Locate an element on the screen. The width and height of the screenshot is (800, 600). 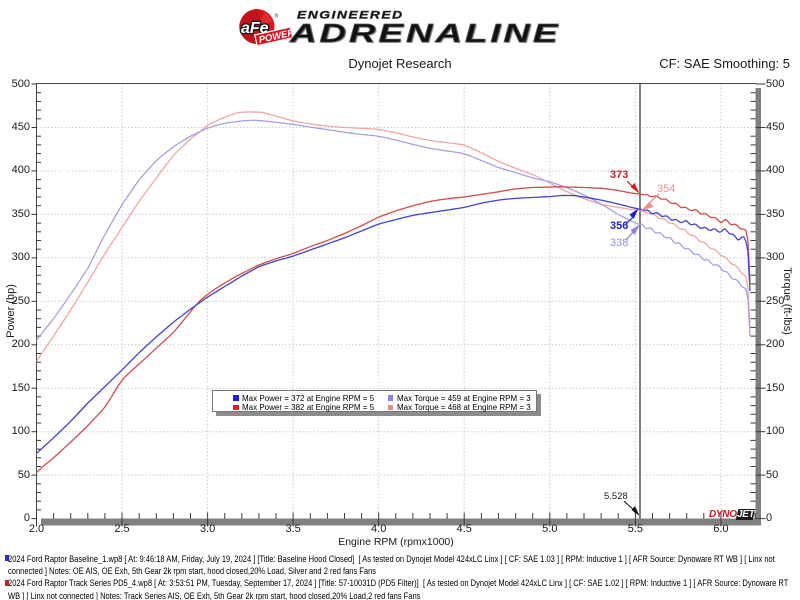
svg-text: ENGINEERED is located at coordinates (350, 15).